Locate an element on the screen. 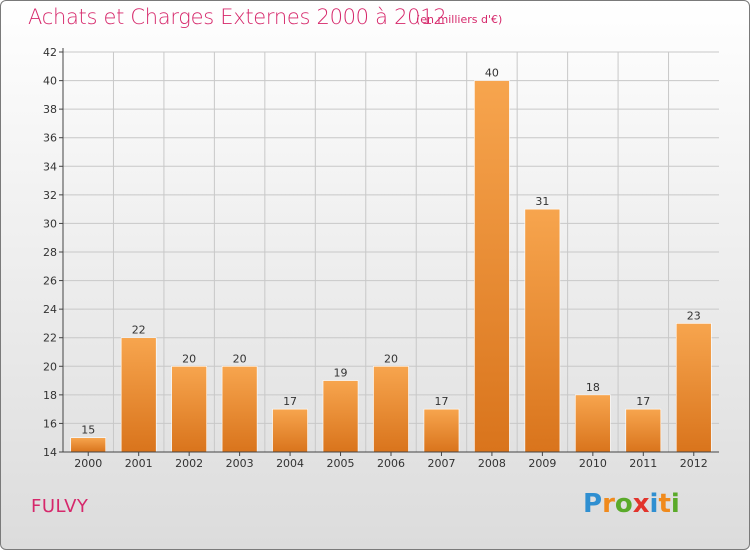  chart-title: Achats et Charges Externes 2000 à 2012 is located at coordinates (237, 17).